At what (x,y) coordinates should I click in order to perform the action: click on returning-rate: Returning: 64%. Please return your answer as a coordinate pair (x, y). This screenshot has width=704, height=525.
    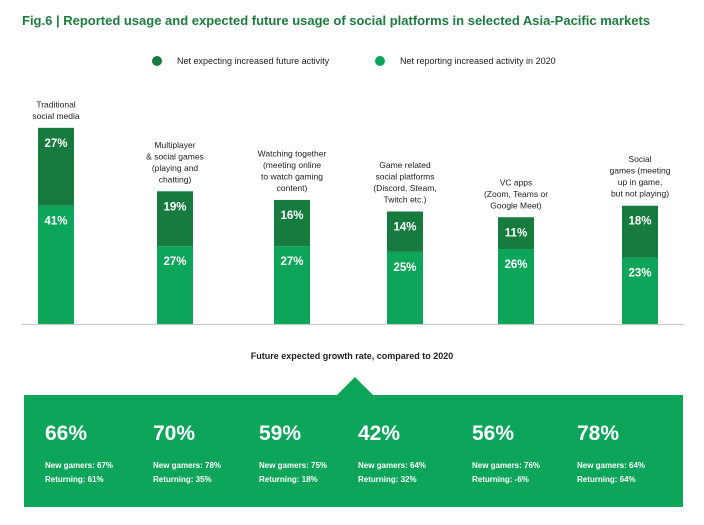
    Looking at the image, I should click on (606, 479).